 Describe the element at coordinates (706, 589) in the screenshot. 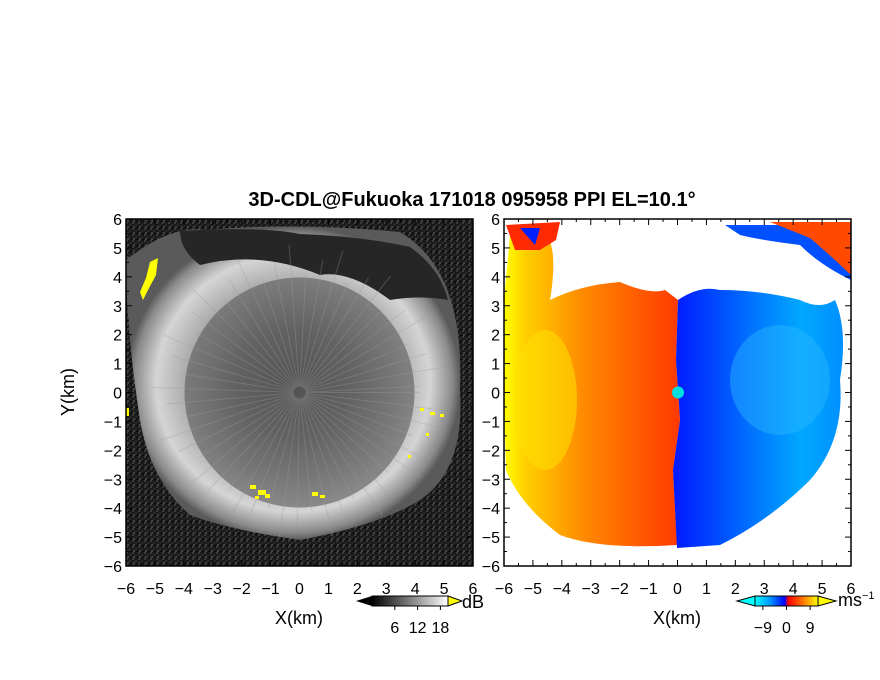

I see `velocity-x-tick-label: 1` at that location.